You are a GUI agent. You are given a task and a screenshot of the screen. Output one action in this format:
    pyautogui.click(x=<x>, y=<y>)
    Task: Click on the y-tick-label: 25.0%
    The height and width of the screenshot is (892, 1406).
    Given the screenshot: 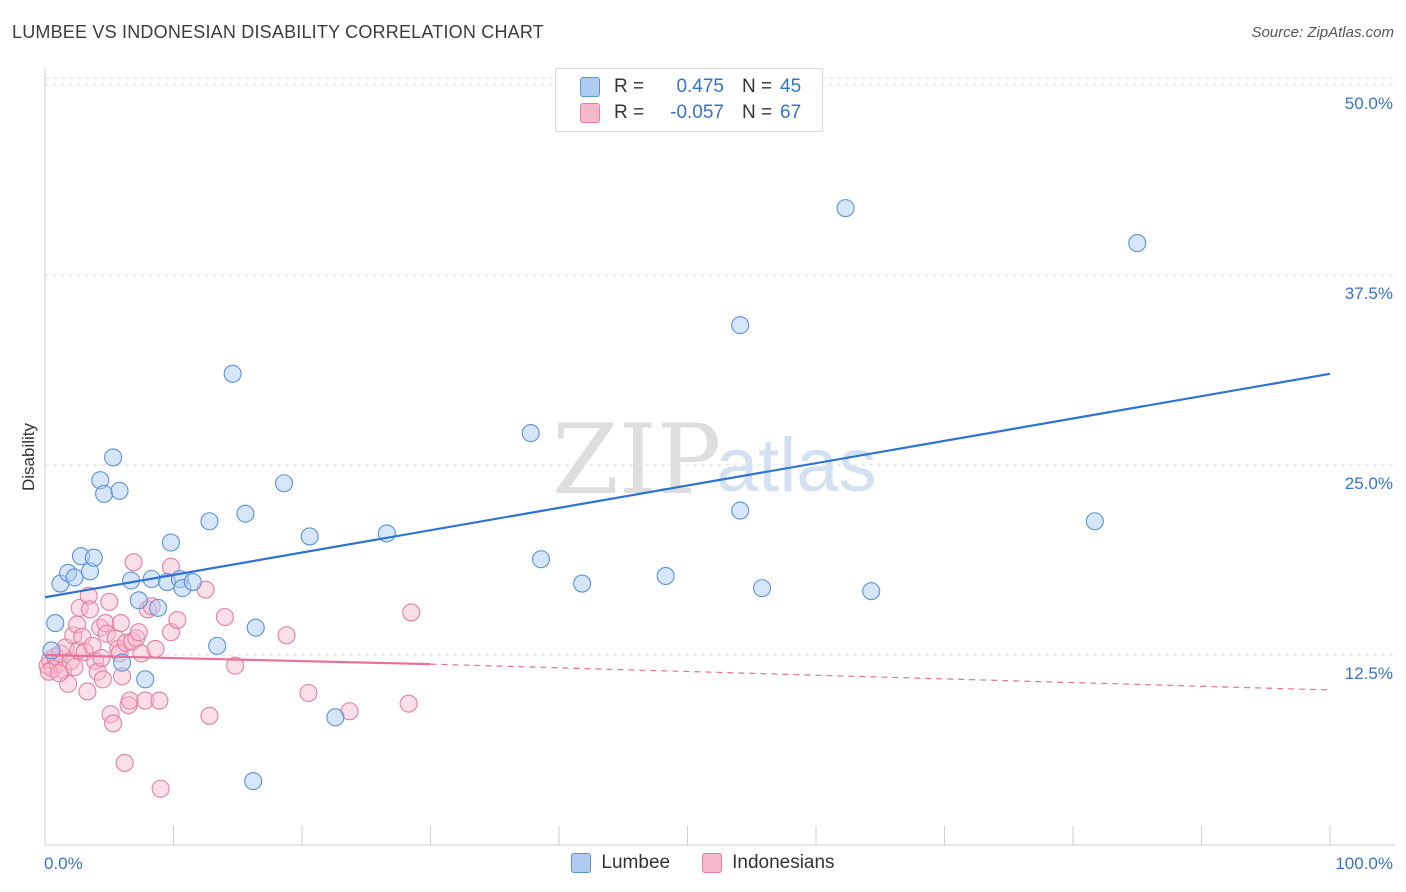 What is the action you would take?
    pyautogui.click(x=1369, y=483)
    